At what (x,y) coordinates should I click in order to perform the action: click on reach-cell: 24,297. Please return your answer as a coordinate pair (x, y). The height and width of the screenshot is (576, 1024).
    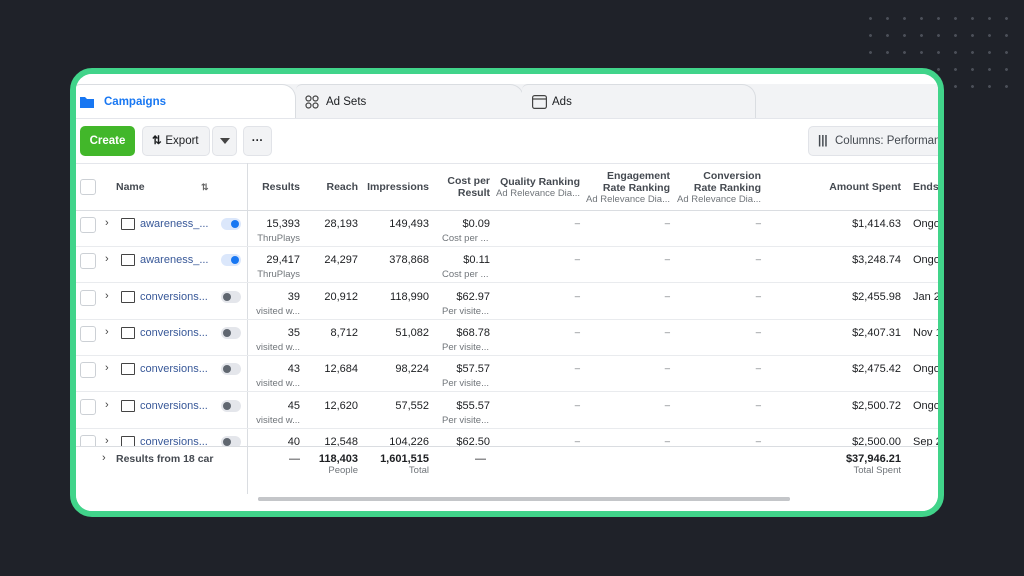
    Looking at the image, I should click on (341, 260).